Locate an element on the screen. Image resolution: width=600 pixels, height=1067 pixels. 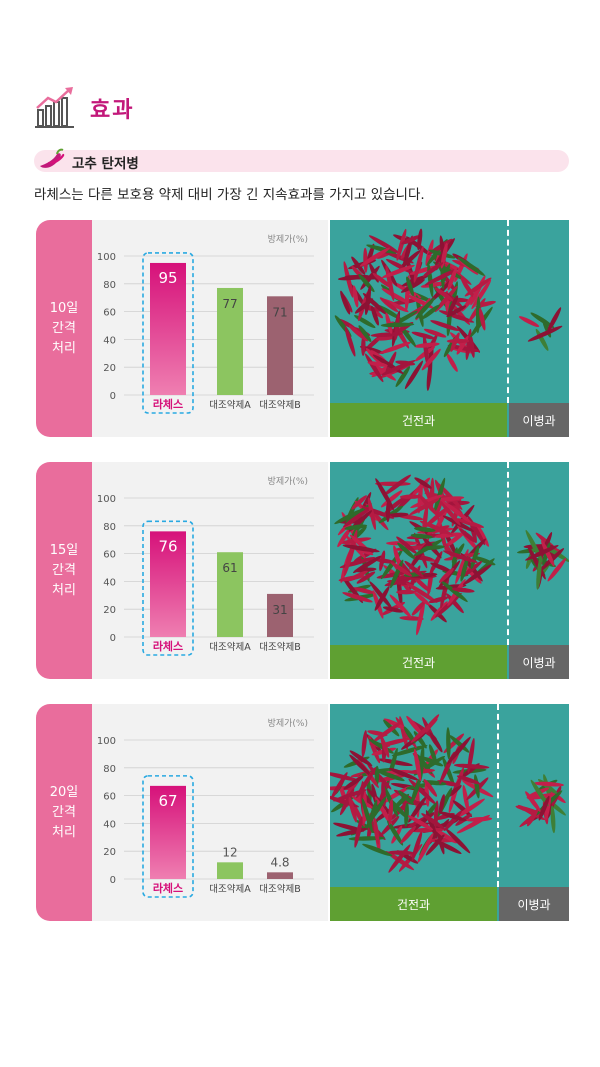
interval-days: 15일 is located at coordinates (64, 550).